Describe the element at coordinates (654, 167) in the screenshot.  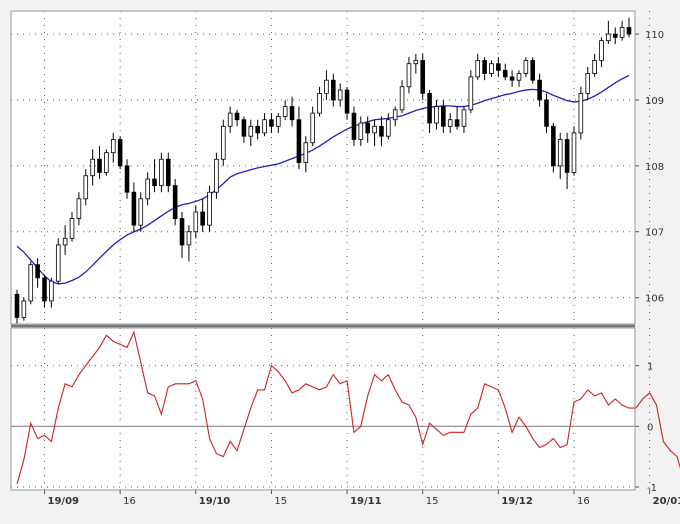
I see `price-y-tick-label: 108` at that location.